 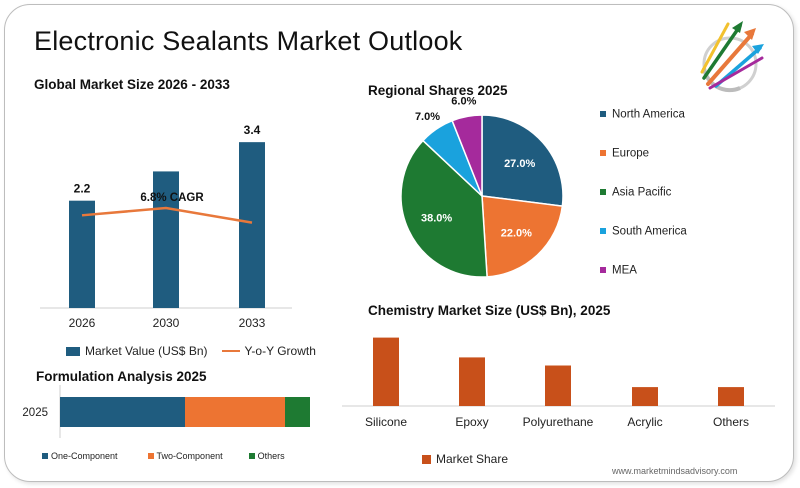 What do you see at coordinates (630, 154) in the screenshot?
I see `legend-label-europe: Europe` at bounding box center [630, 154].